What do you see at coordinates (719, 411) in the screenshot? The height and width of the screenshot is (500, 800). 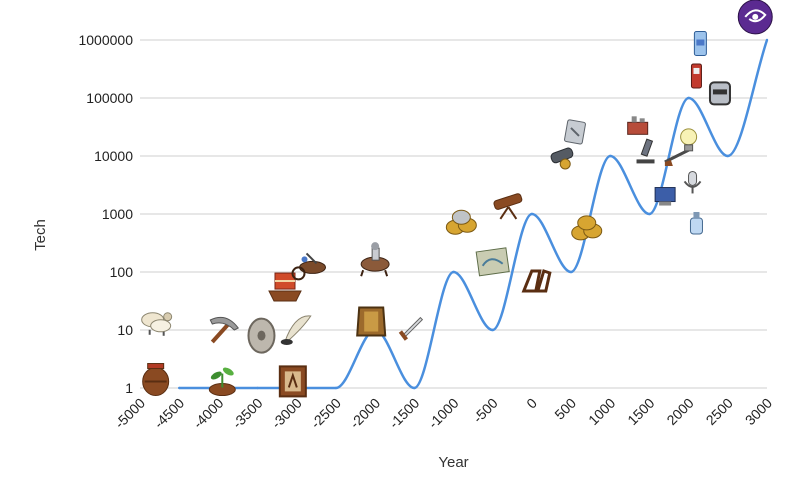 I see `x-tick-label: 2500` at bounding box center [719, 411].